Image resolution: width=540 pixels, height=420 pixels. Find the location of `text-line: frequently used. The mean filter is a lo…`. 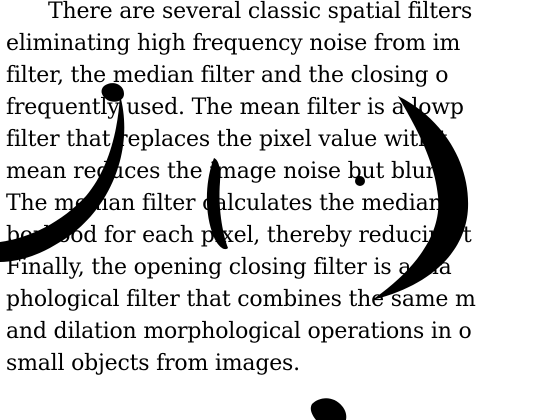

text-line: frequently used. The mean filter is a lo… is located at coordinates (235, 107).